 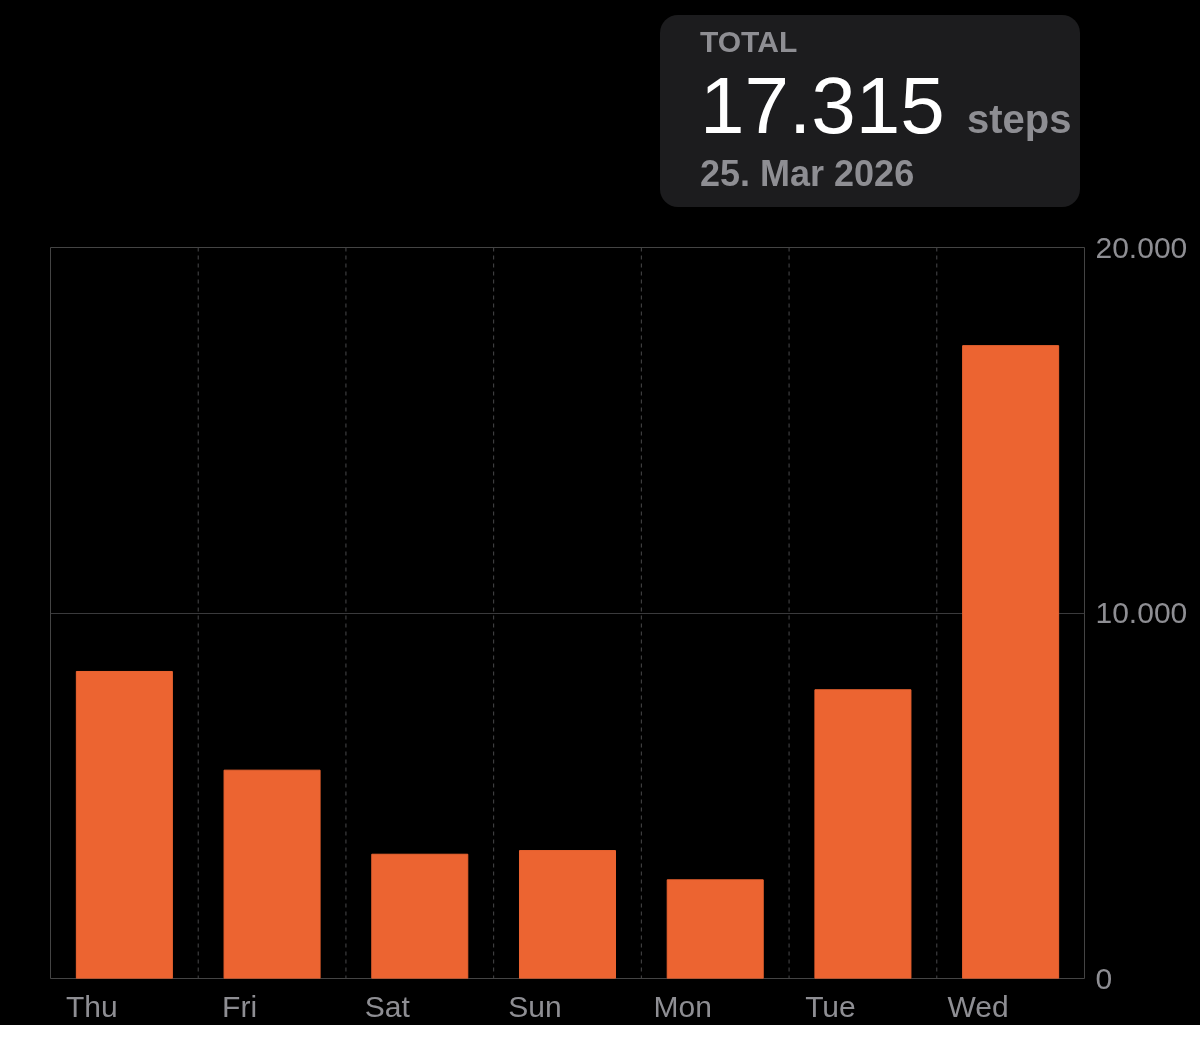 I want to click on text: 17.315 steps, so click(x=886, y=105).